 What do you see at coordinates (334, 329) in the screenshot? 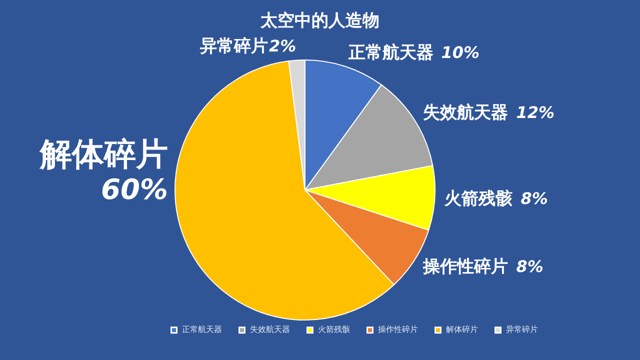
I see `legend-label: 火箭残骸` at bounding box center [334, 329].